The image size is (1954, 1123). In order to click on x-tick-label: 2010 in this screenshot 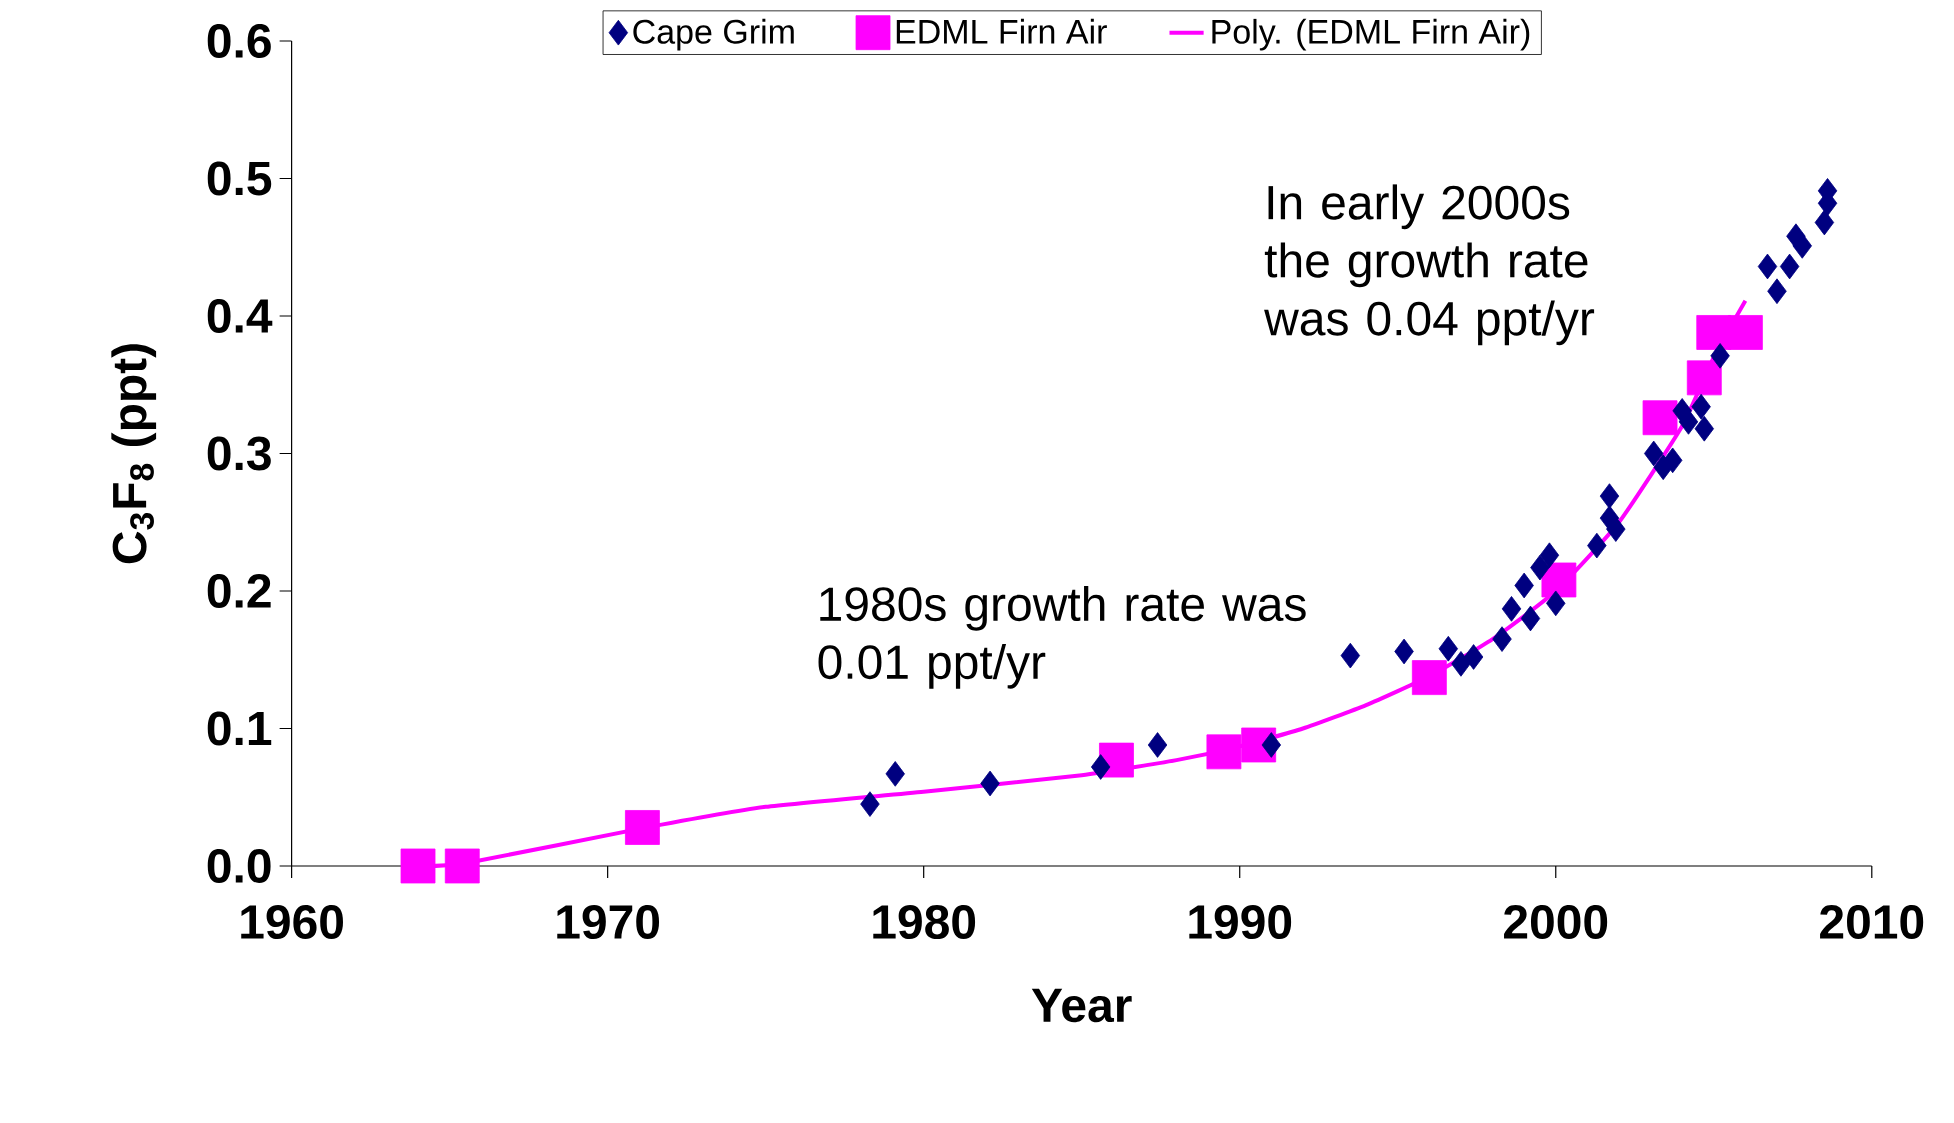, I will do `click(1872, 922)`.